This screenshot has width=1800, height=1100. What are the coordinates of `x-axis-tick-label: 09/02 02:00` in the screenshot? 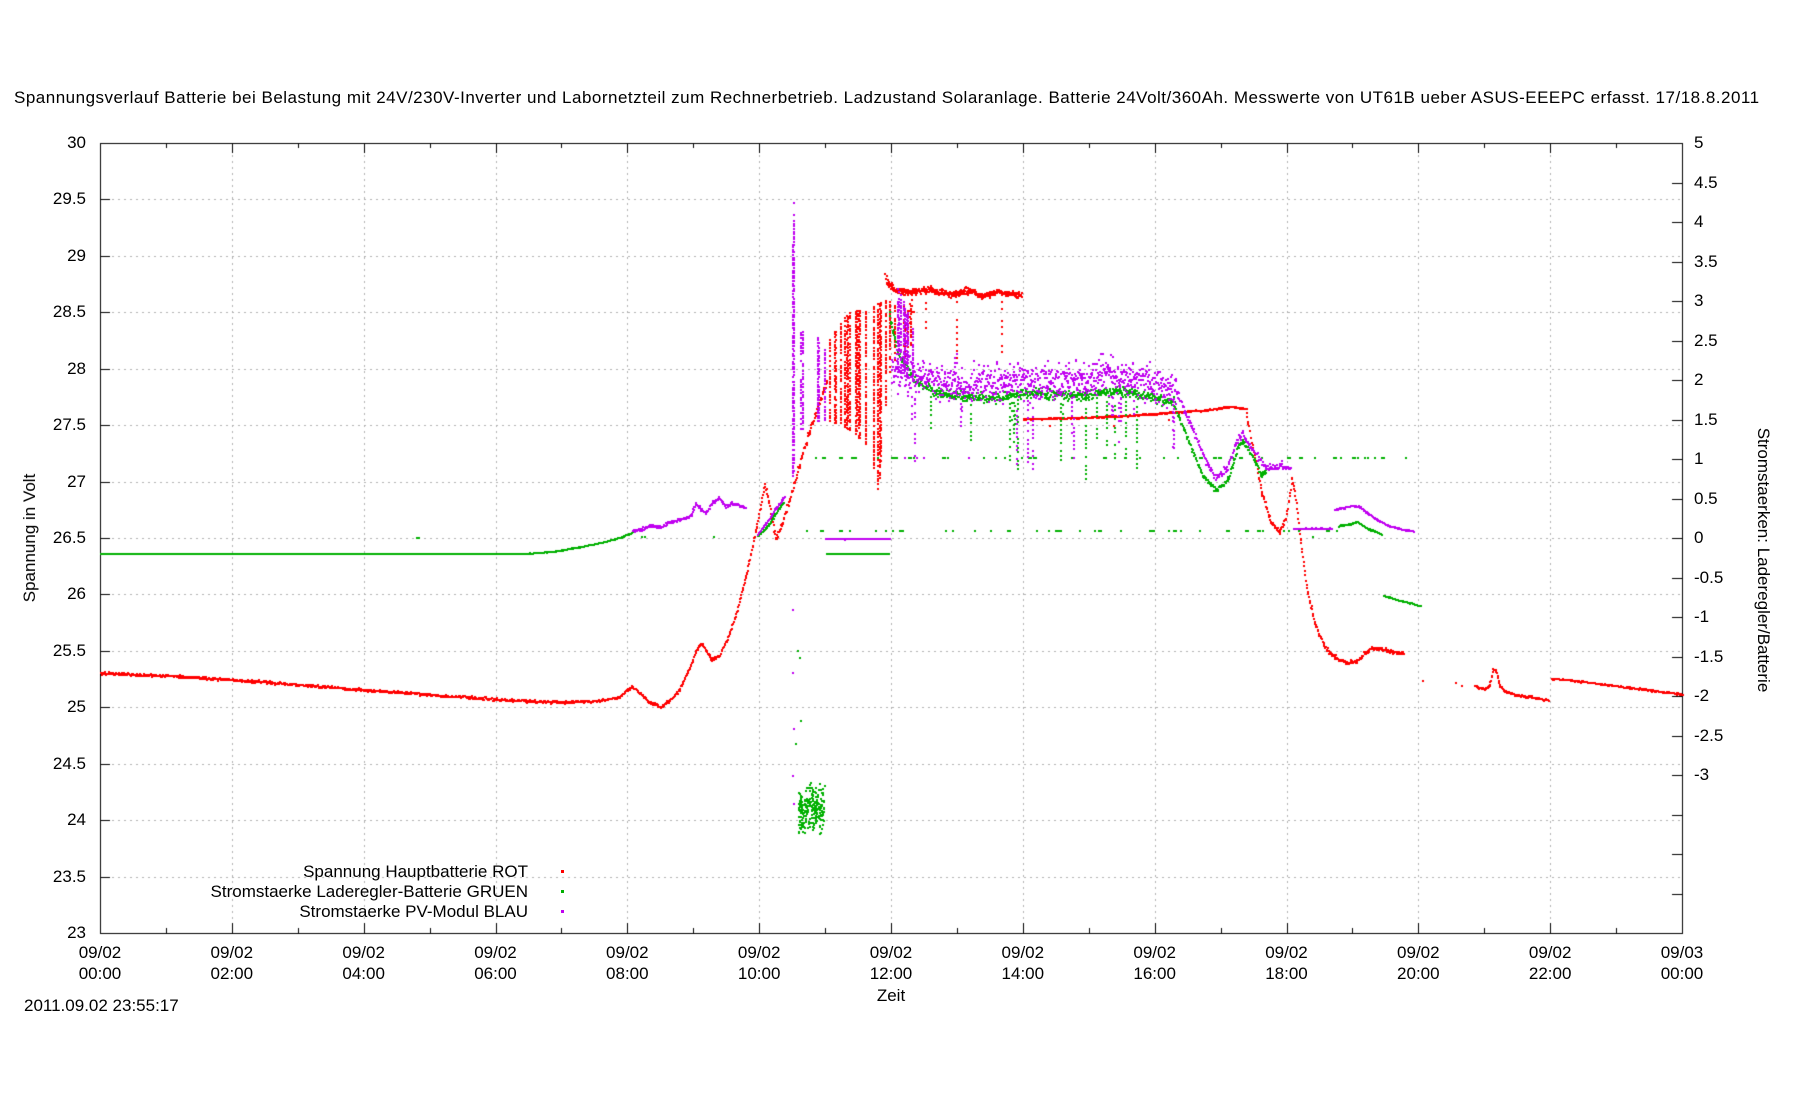 It's located at (232, 963).